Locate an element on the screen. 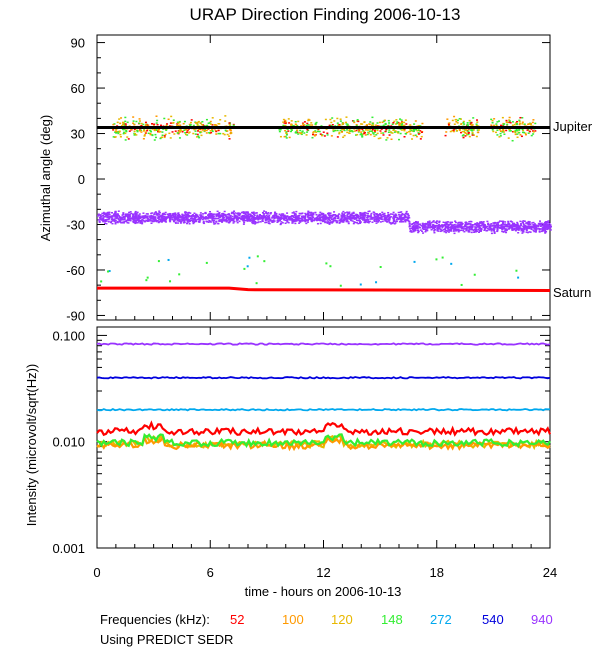 Image resolution: width=600 pixels, height=650 pixels. y-tick-label: -30 is located at coordinates (75, 224).